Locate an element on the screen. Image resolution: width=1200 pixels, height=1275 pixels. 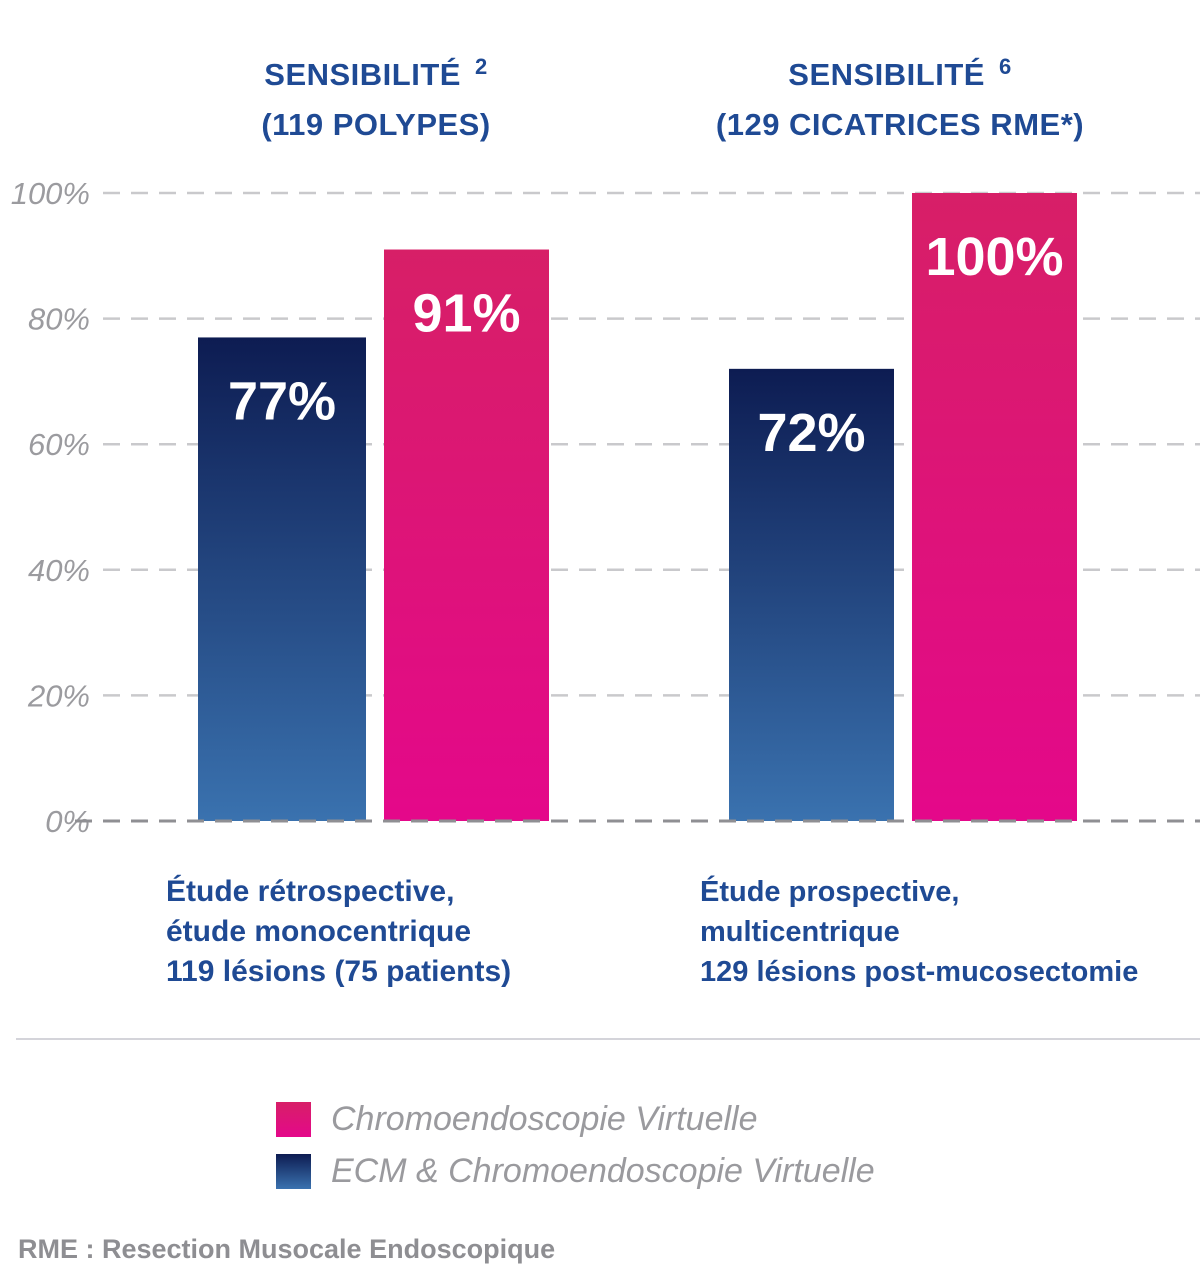
legend-item-ecm: ECM & Chromoendoscopie Virtuelle is located at coordinates (575, 1171).